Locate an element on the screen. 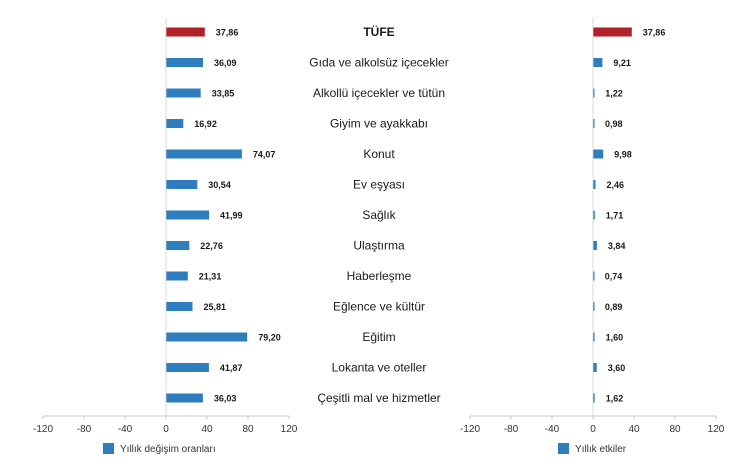  right-bar-ev-esyasi is located at coordinates (594, 184).